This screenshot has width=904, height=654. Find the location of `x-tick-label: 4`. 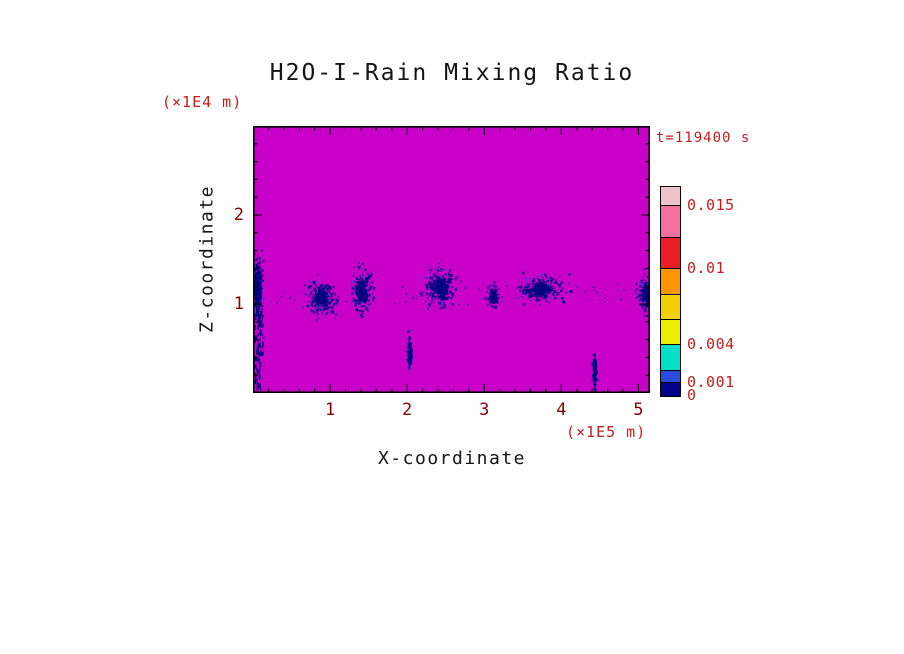

x-tick-label: 4 is located at coordinates (561, 410).